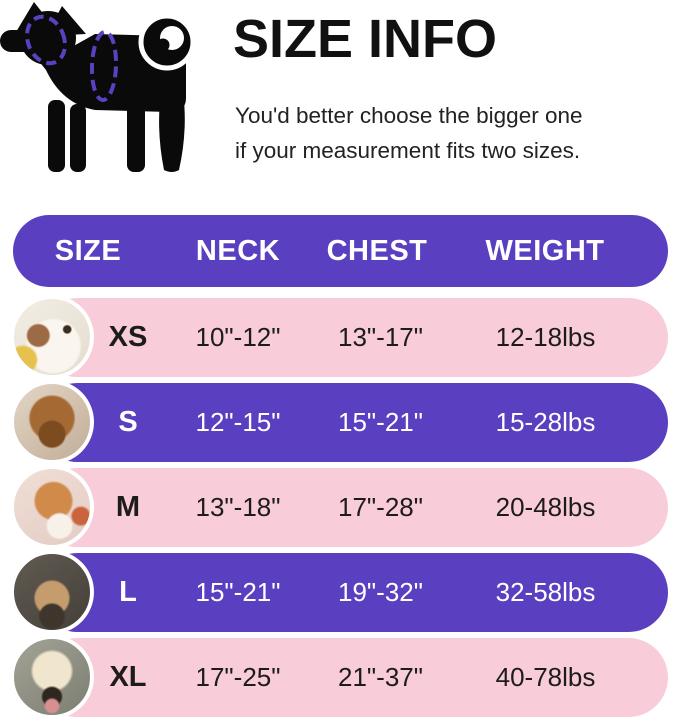 The width and height of the screenshot is (679, 725). Describe the element at coordinates (52, 592) in the screenshot. I see `dog-photo-french-bulldog` at that location.